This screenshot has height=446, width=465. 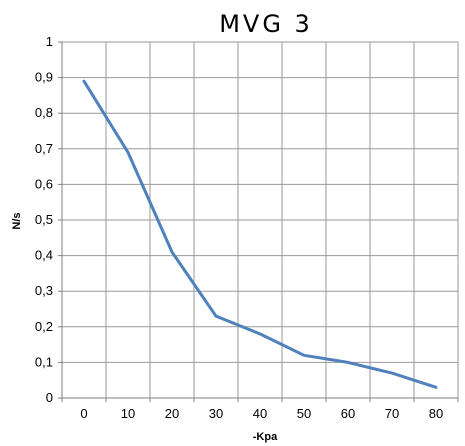 I want to click on y-tick-labels: 0 0,1 0,2 0,3 0,4 0,5 0,6 0,7 0,8 0,9 1, so click(x=44, y=219).